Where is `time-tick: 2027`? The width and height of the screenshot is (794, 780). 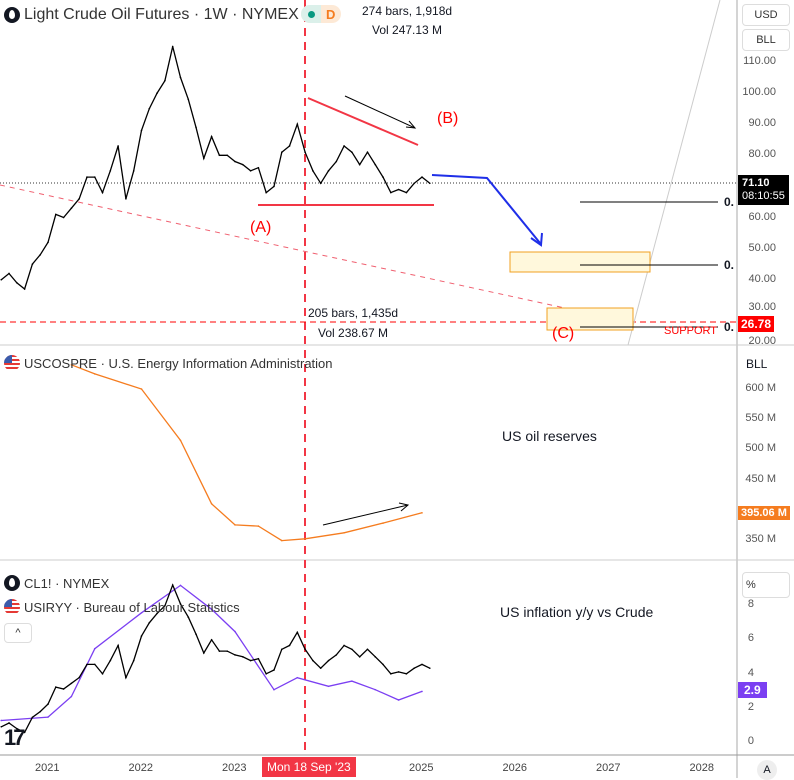
time-tick: 2027 is located at coordinates (608, 768).